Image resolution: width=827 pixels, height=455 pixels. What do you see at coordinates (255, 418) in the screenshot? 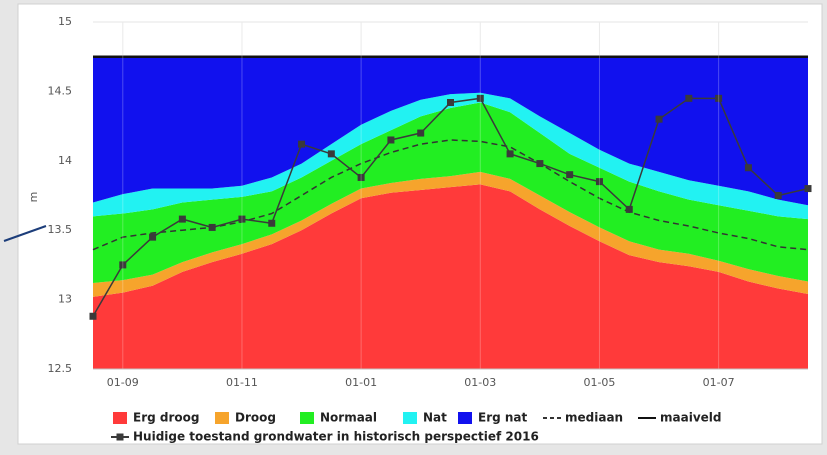
I see `legend-label: Droog` at bounding box center [255, 418].